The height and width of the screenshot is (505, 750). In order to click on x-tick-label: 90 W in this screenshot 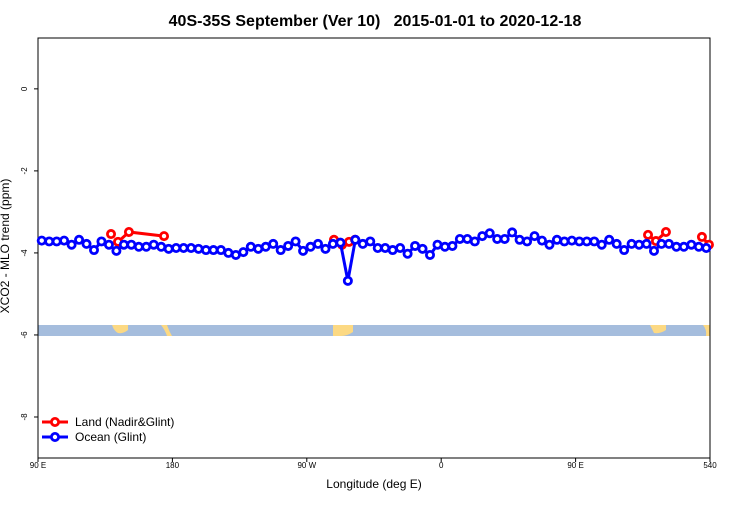, I will do `click(306, 465)`.